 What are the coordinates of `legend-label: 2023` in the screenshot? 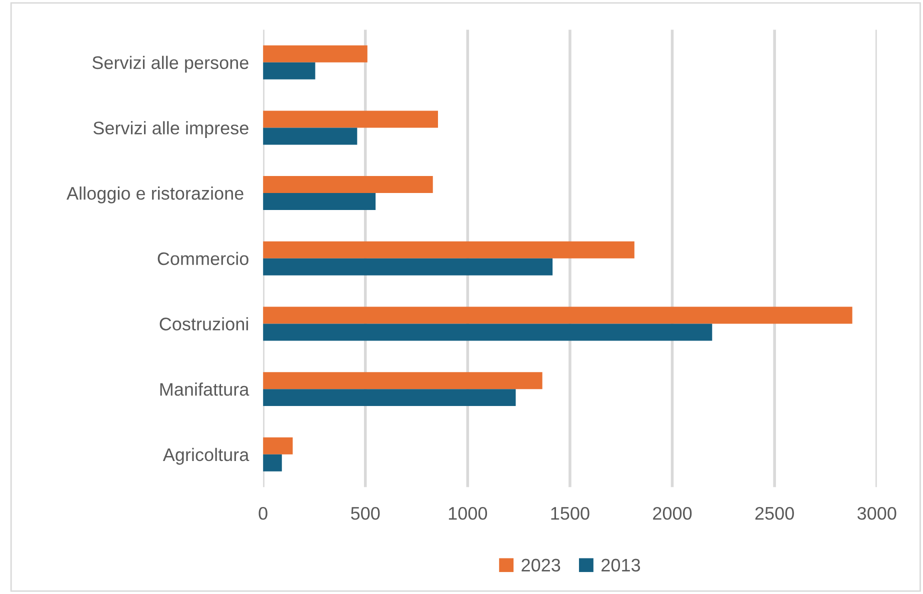 It's located at (541, 565).